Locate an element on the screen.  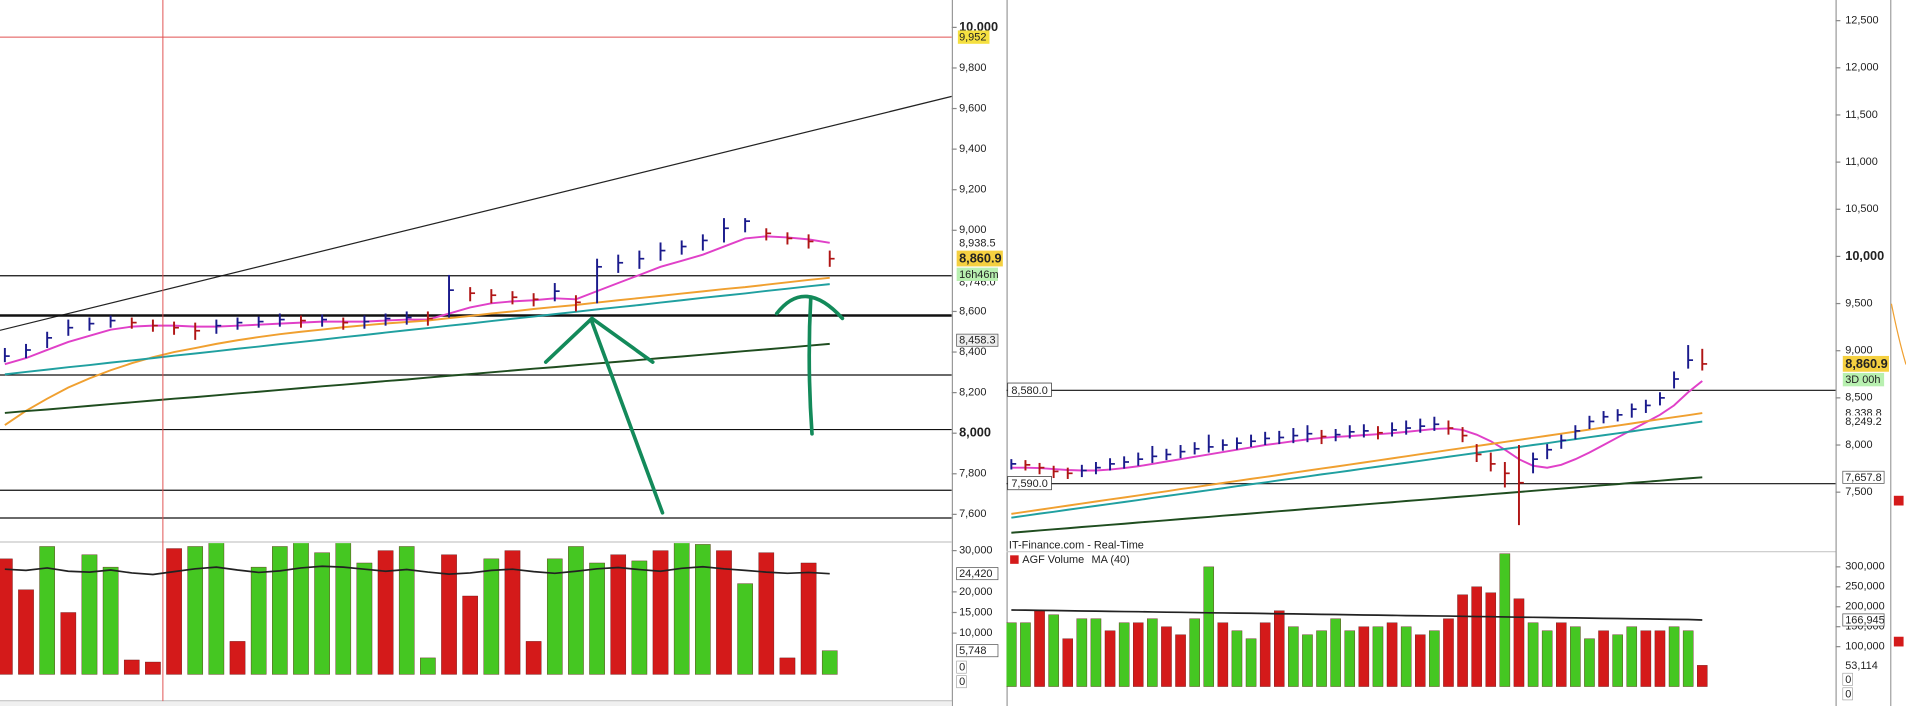
y-tick-label: 15,000 is located at coordinates (975, 612).